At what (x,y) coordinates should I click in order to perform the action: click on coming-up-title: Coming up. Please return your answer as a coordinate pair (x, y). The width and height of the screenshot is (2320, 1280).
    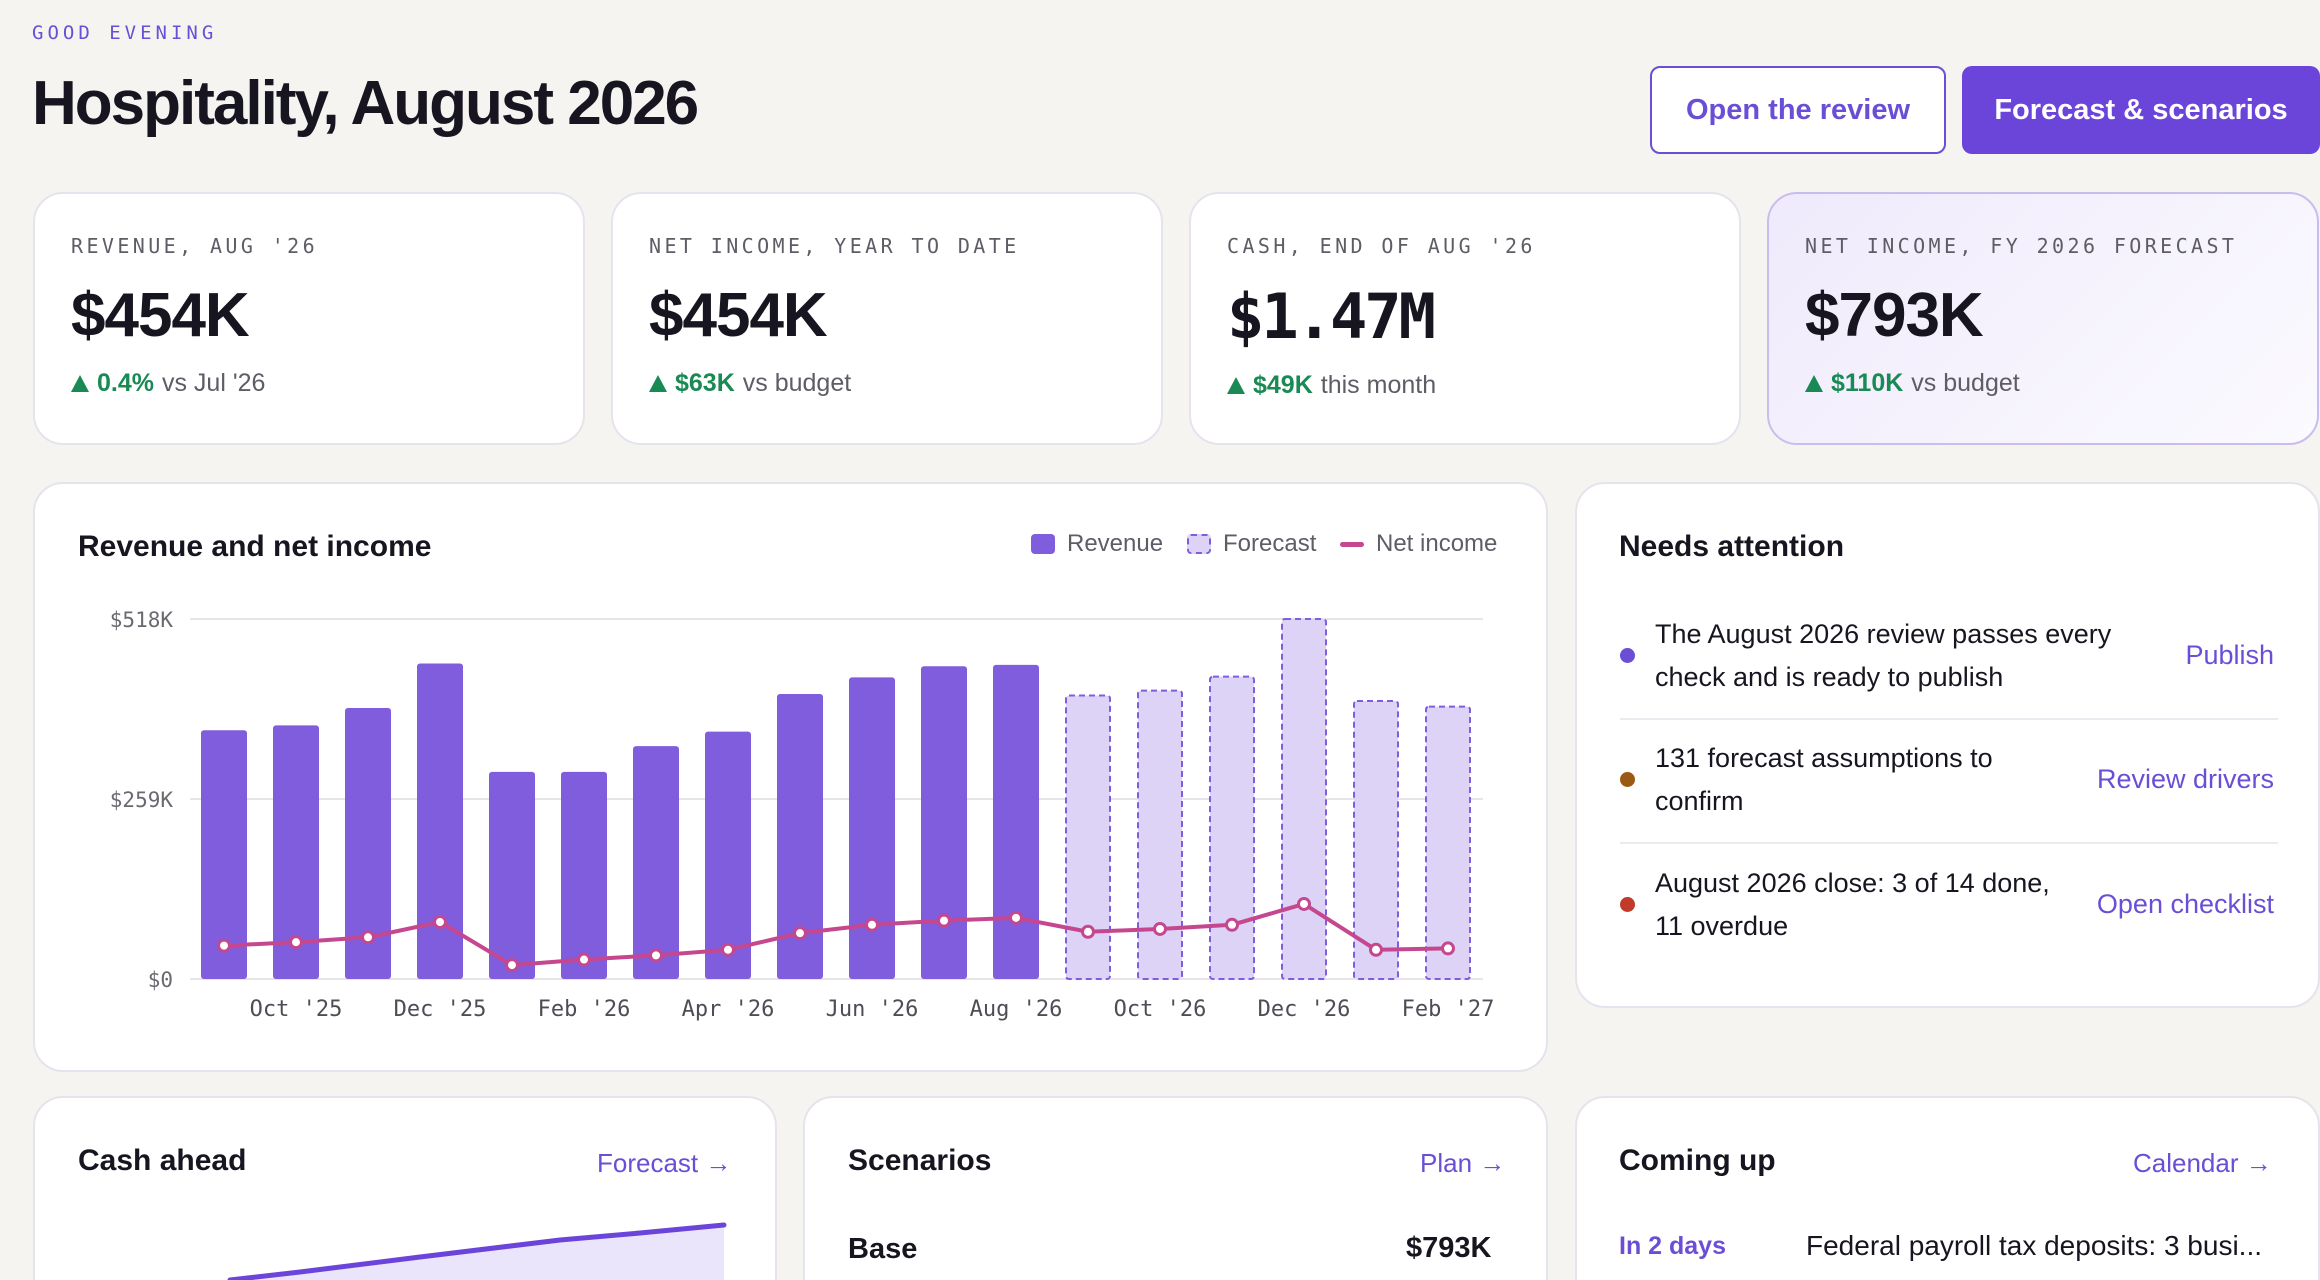
    Looking at the image, I should click on (1697, 1160).